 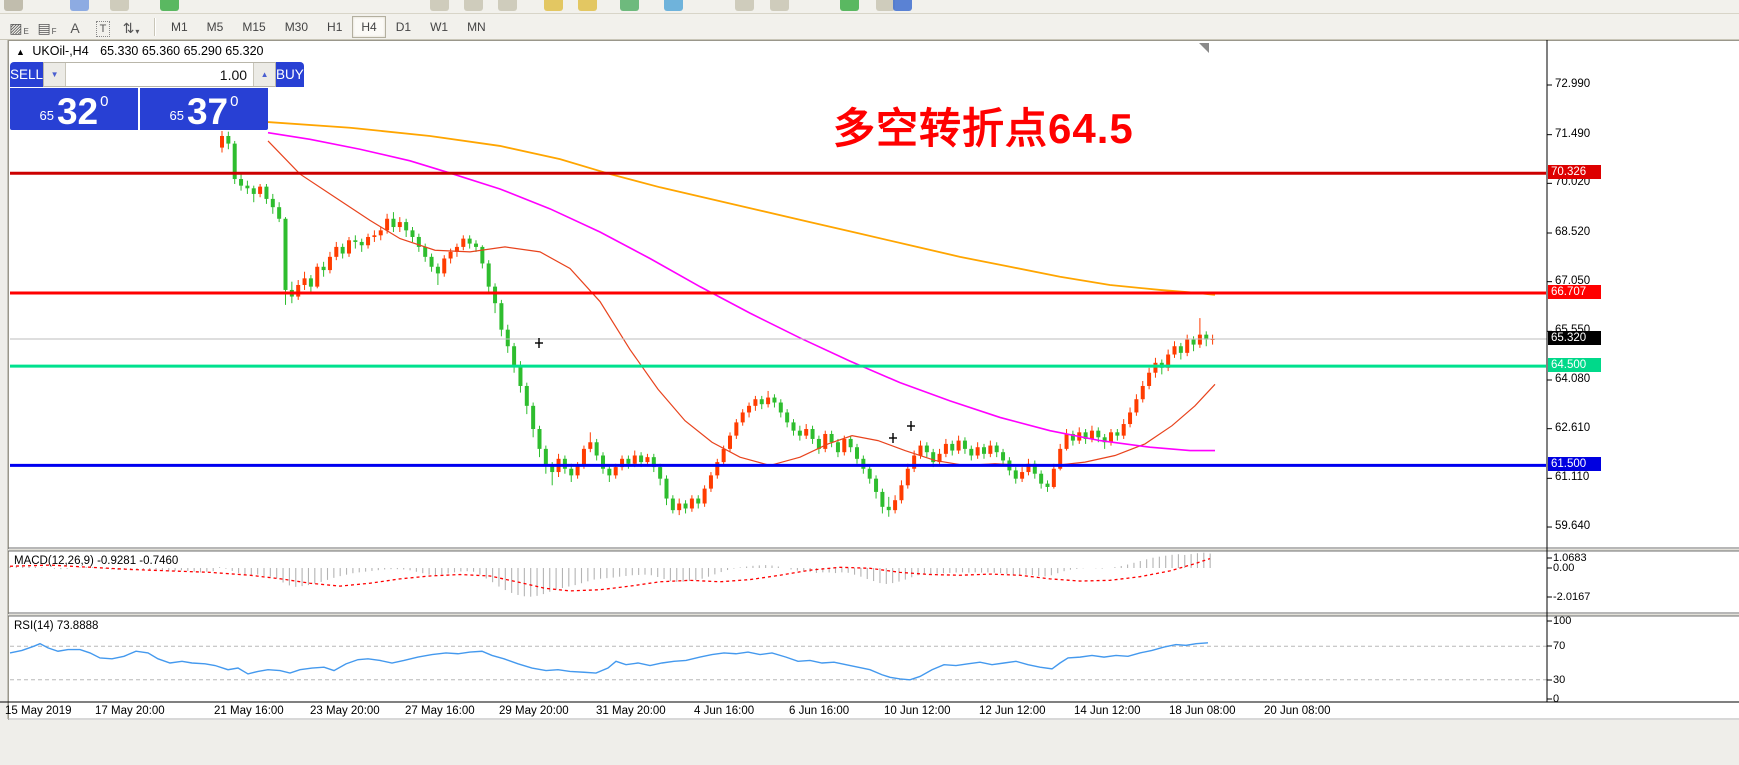 I want to click on buy-price-pips: 0, so click(x=234, y=101).